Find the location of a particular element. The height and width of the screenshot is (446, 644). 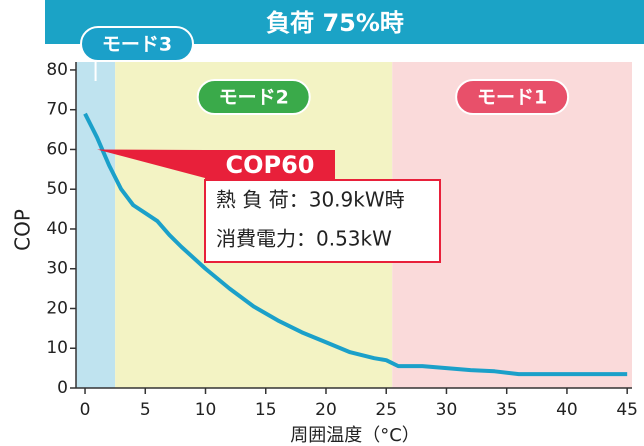

y-tick-label: 0 is located at coordinates (62, 388).